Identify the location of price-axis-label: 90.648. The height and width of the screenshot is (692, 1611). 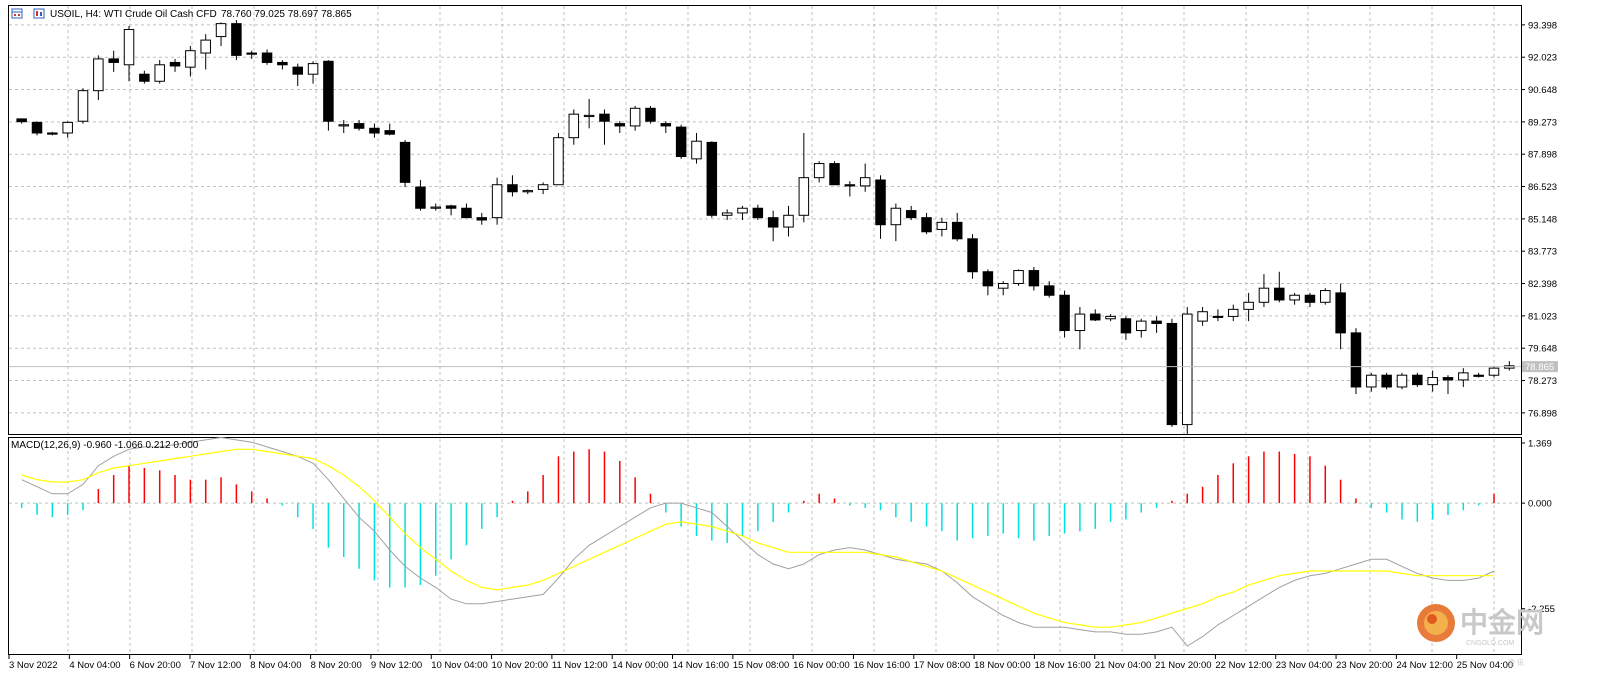
(1542, 90).